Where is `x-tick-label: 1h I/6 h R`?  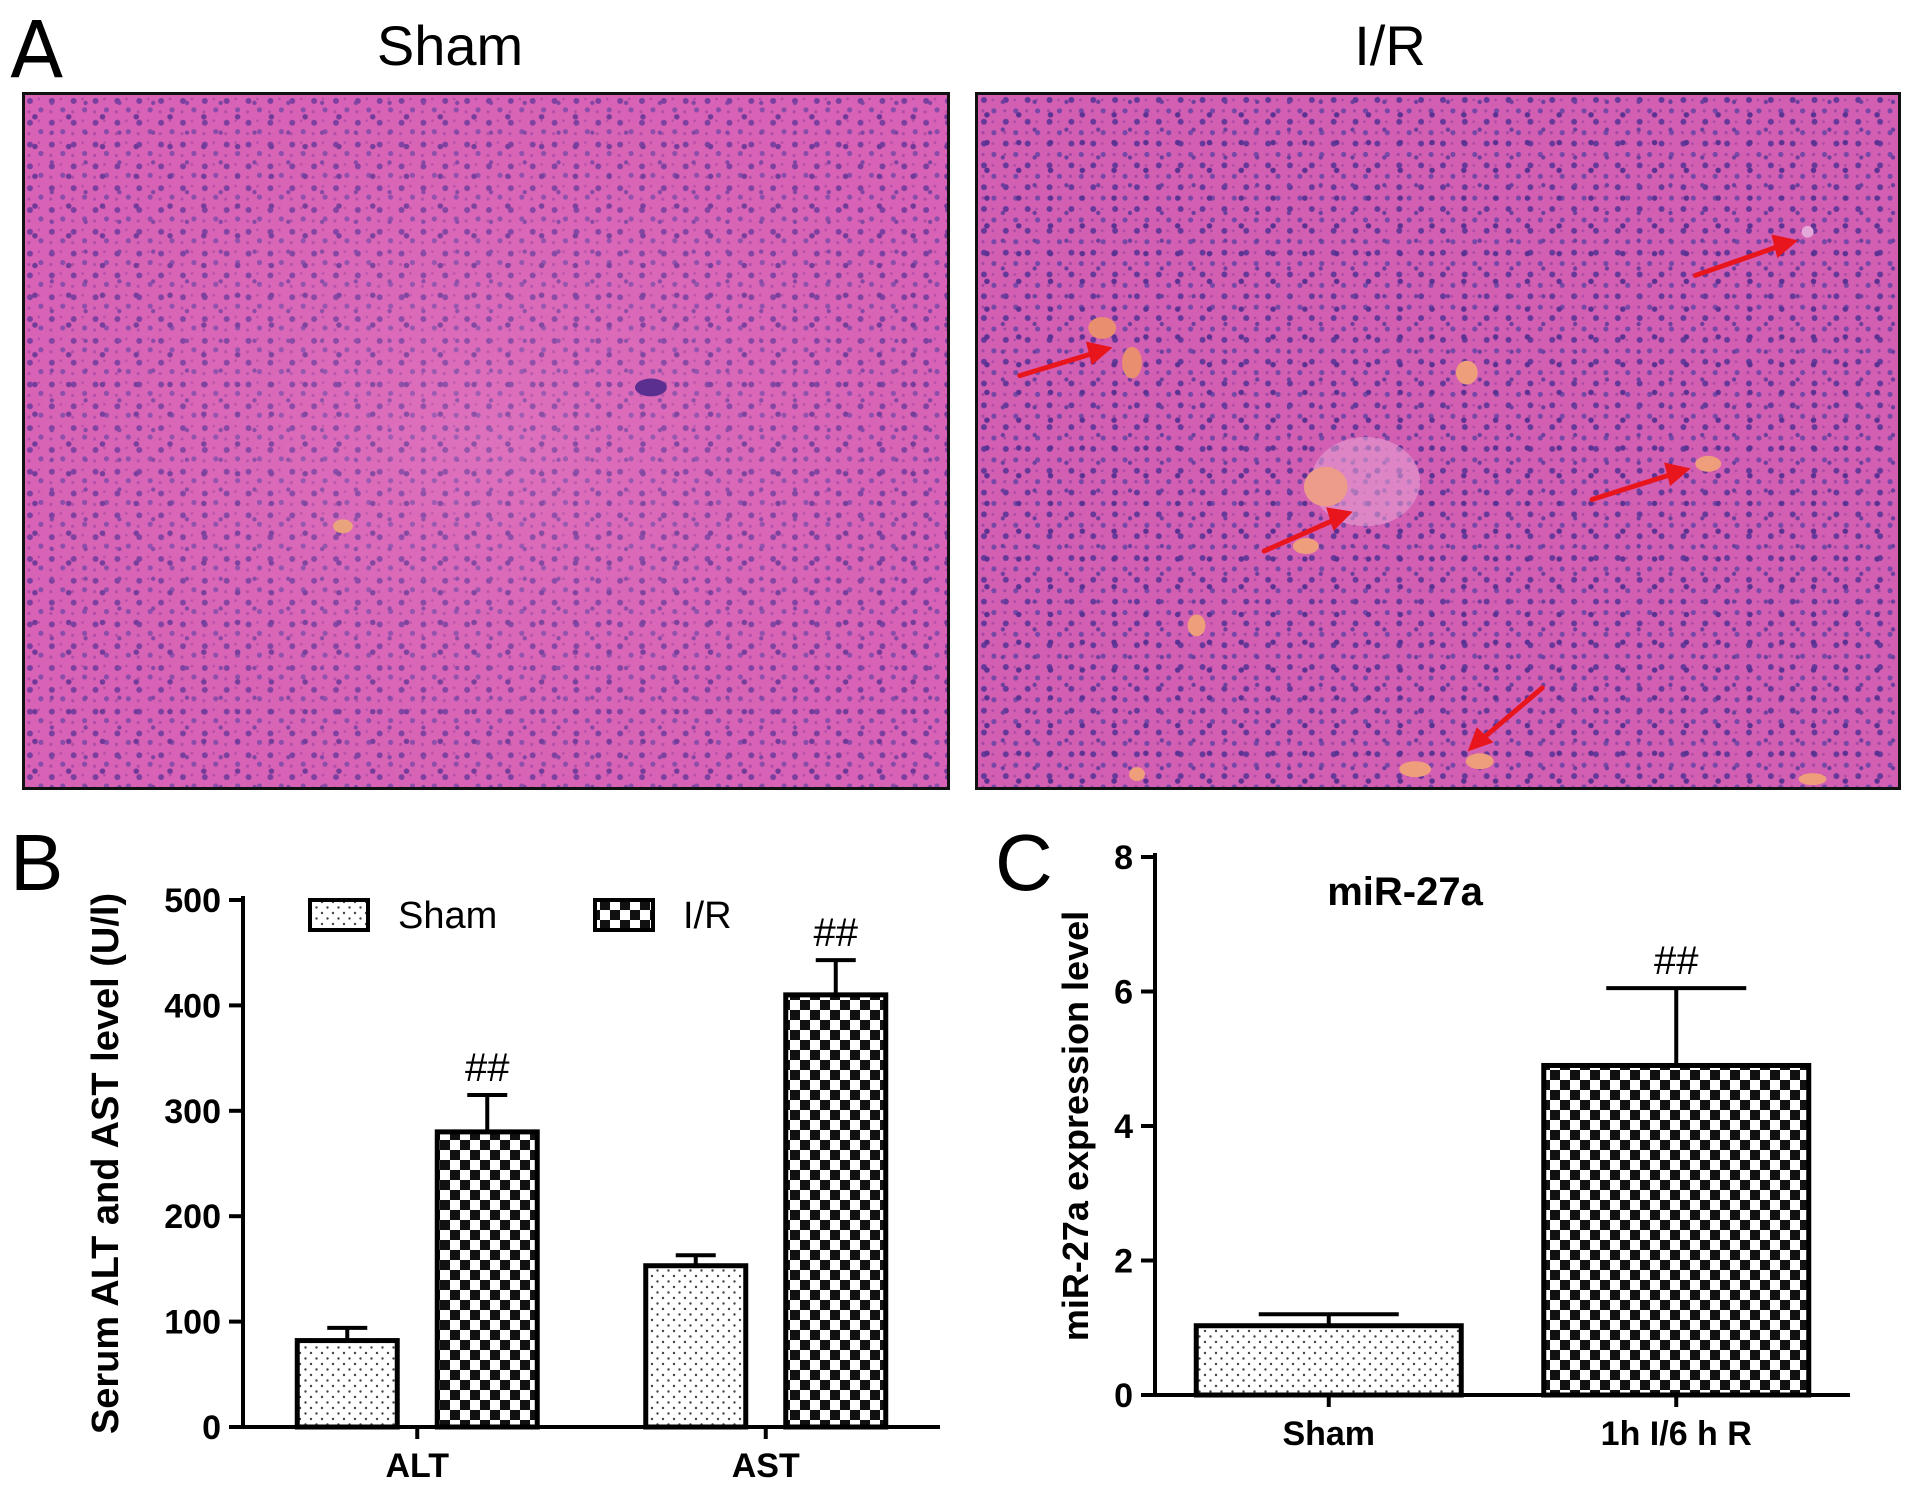
x-tick-label: 1h I/6 h R is located at coordinates (1676, 1434).